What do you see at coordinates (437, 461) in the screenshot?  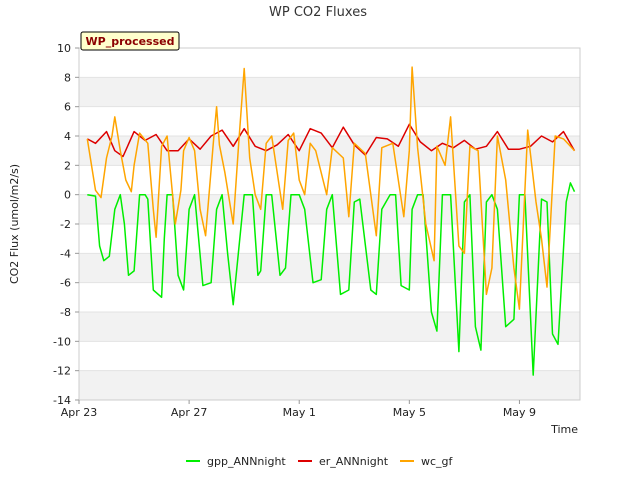 I see `legend-label-wc: wc_gf` at bounding box center [437, 461].